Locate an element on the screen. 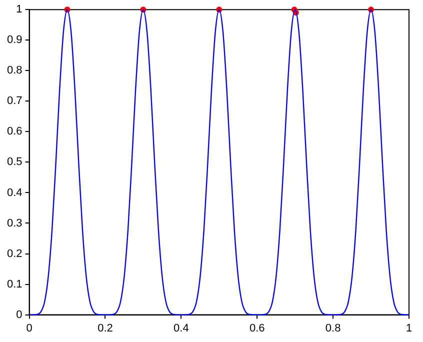 The height and width of the screenshot is (342, 423). y-tick-label: 0.8 is located at coordinates (14, 70).